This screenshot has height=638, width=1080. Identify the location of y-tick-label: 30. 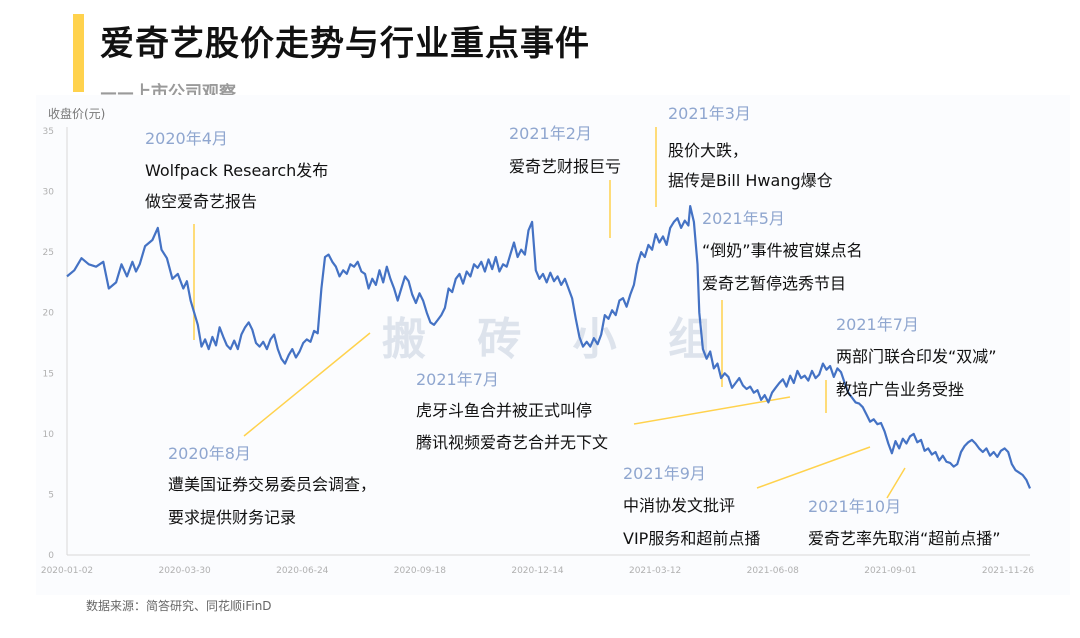
(49, 193).